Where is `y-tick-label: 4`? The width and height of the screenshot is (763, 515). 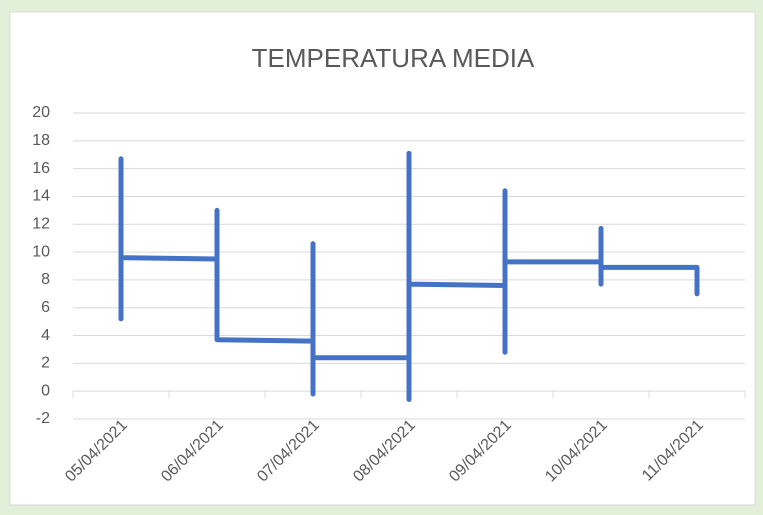
y-tick-label: 4 is located at coordinates (45, 335).